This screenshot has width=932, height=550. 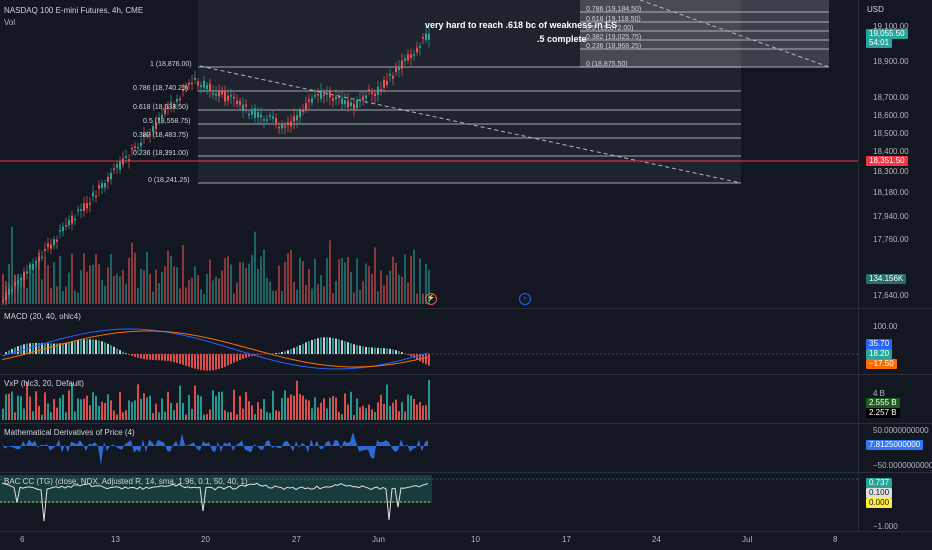 What do you see at coordinates (470, 124) in the screenshot?
I see `trendline-down` at bounding box center [470, 124].